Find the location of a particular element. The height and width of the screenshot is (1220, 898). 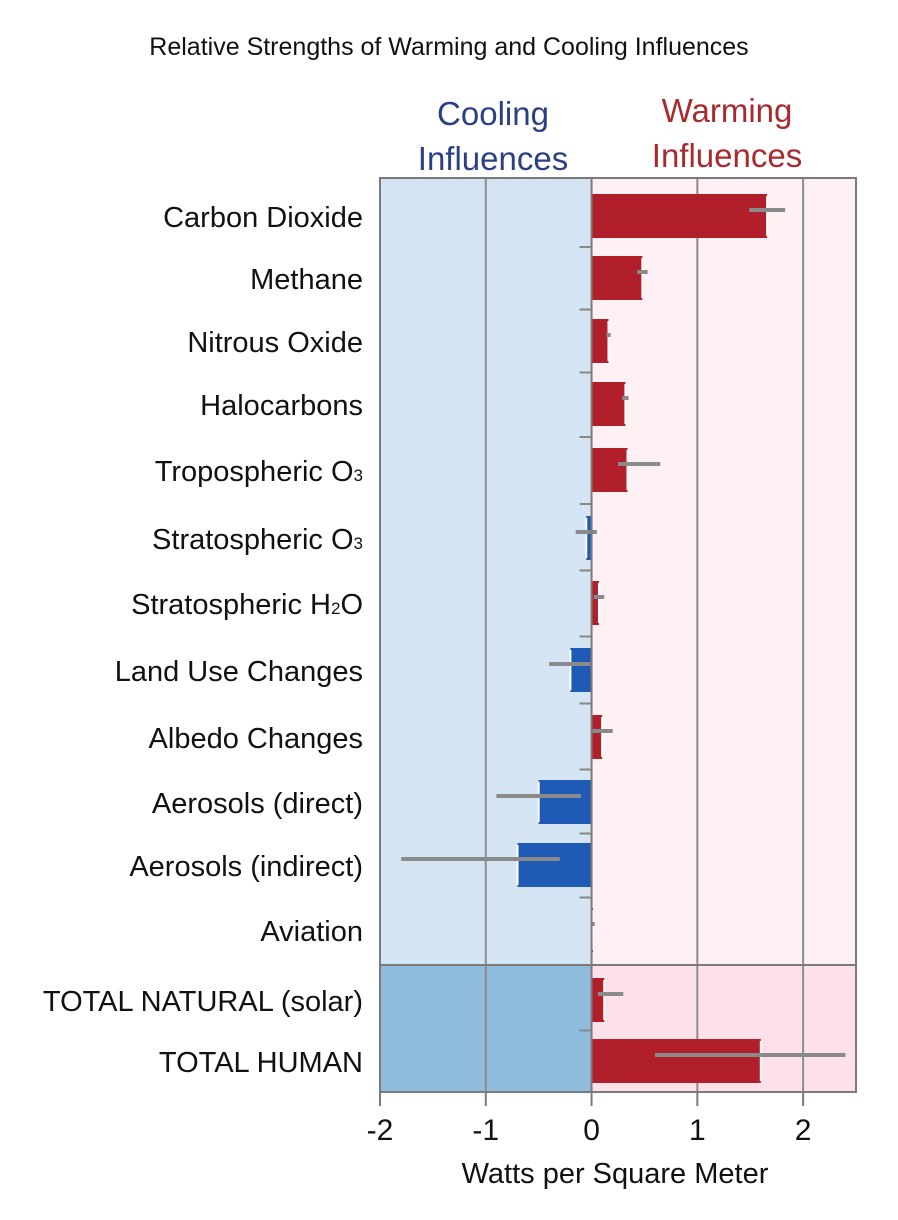

x-tick-label-2: 0 is located at coordinates (591, 1130).